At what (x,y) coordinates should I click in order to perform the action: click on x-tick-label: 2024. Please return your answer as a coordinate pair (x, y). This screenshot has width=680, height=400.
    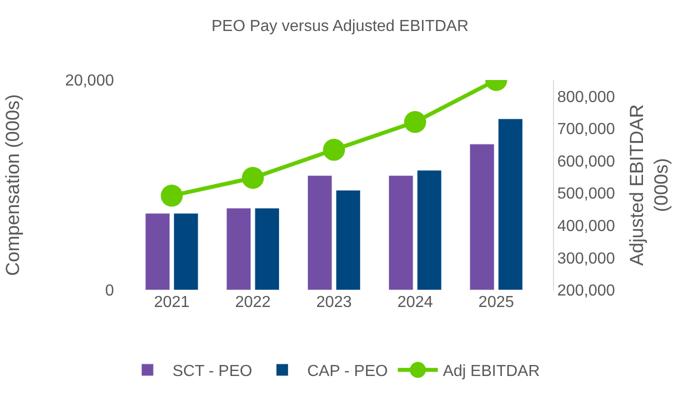
    Looking at the image, I should click on (415, 302).